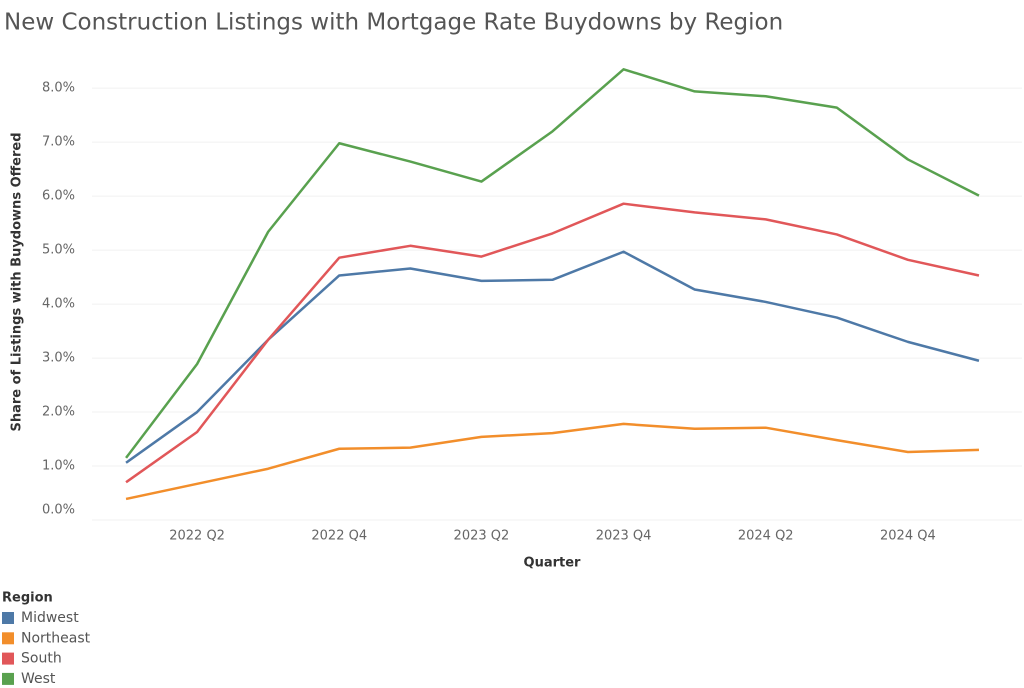  What do you see at coordinates (58, 88) in the screenshot?
I see `y-tick-label: 8.0%` at bounding box center [58, 88].